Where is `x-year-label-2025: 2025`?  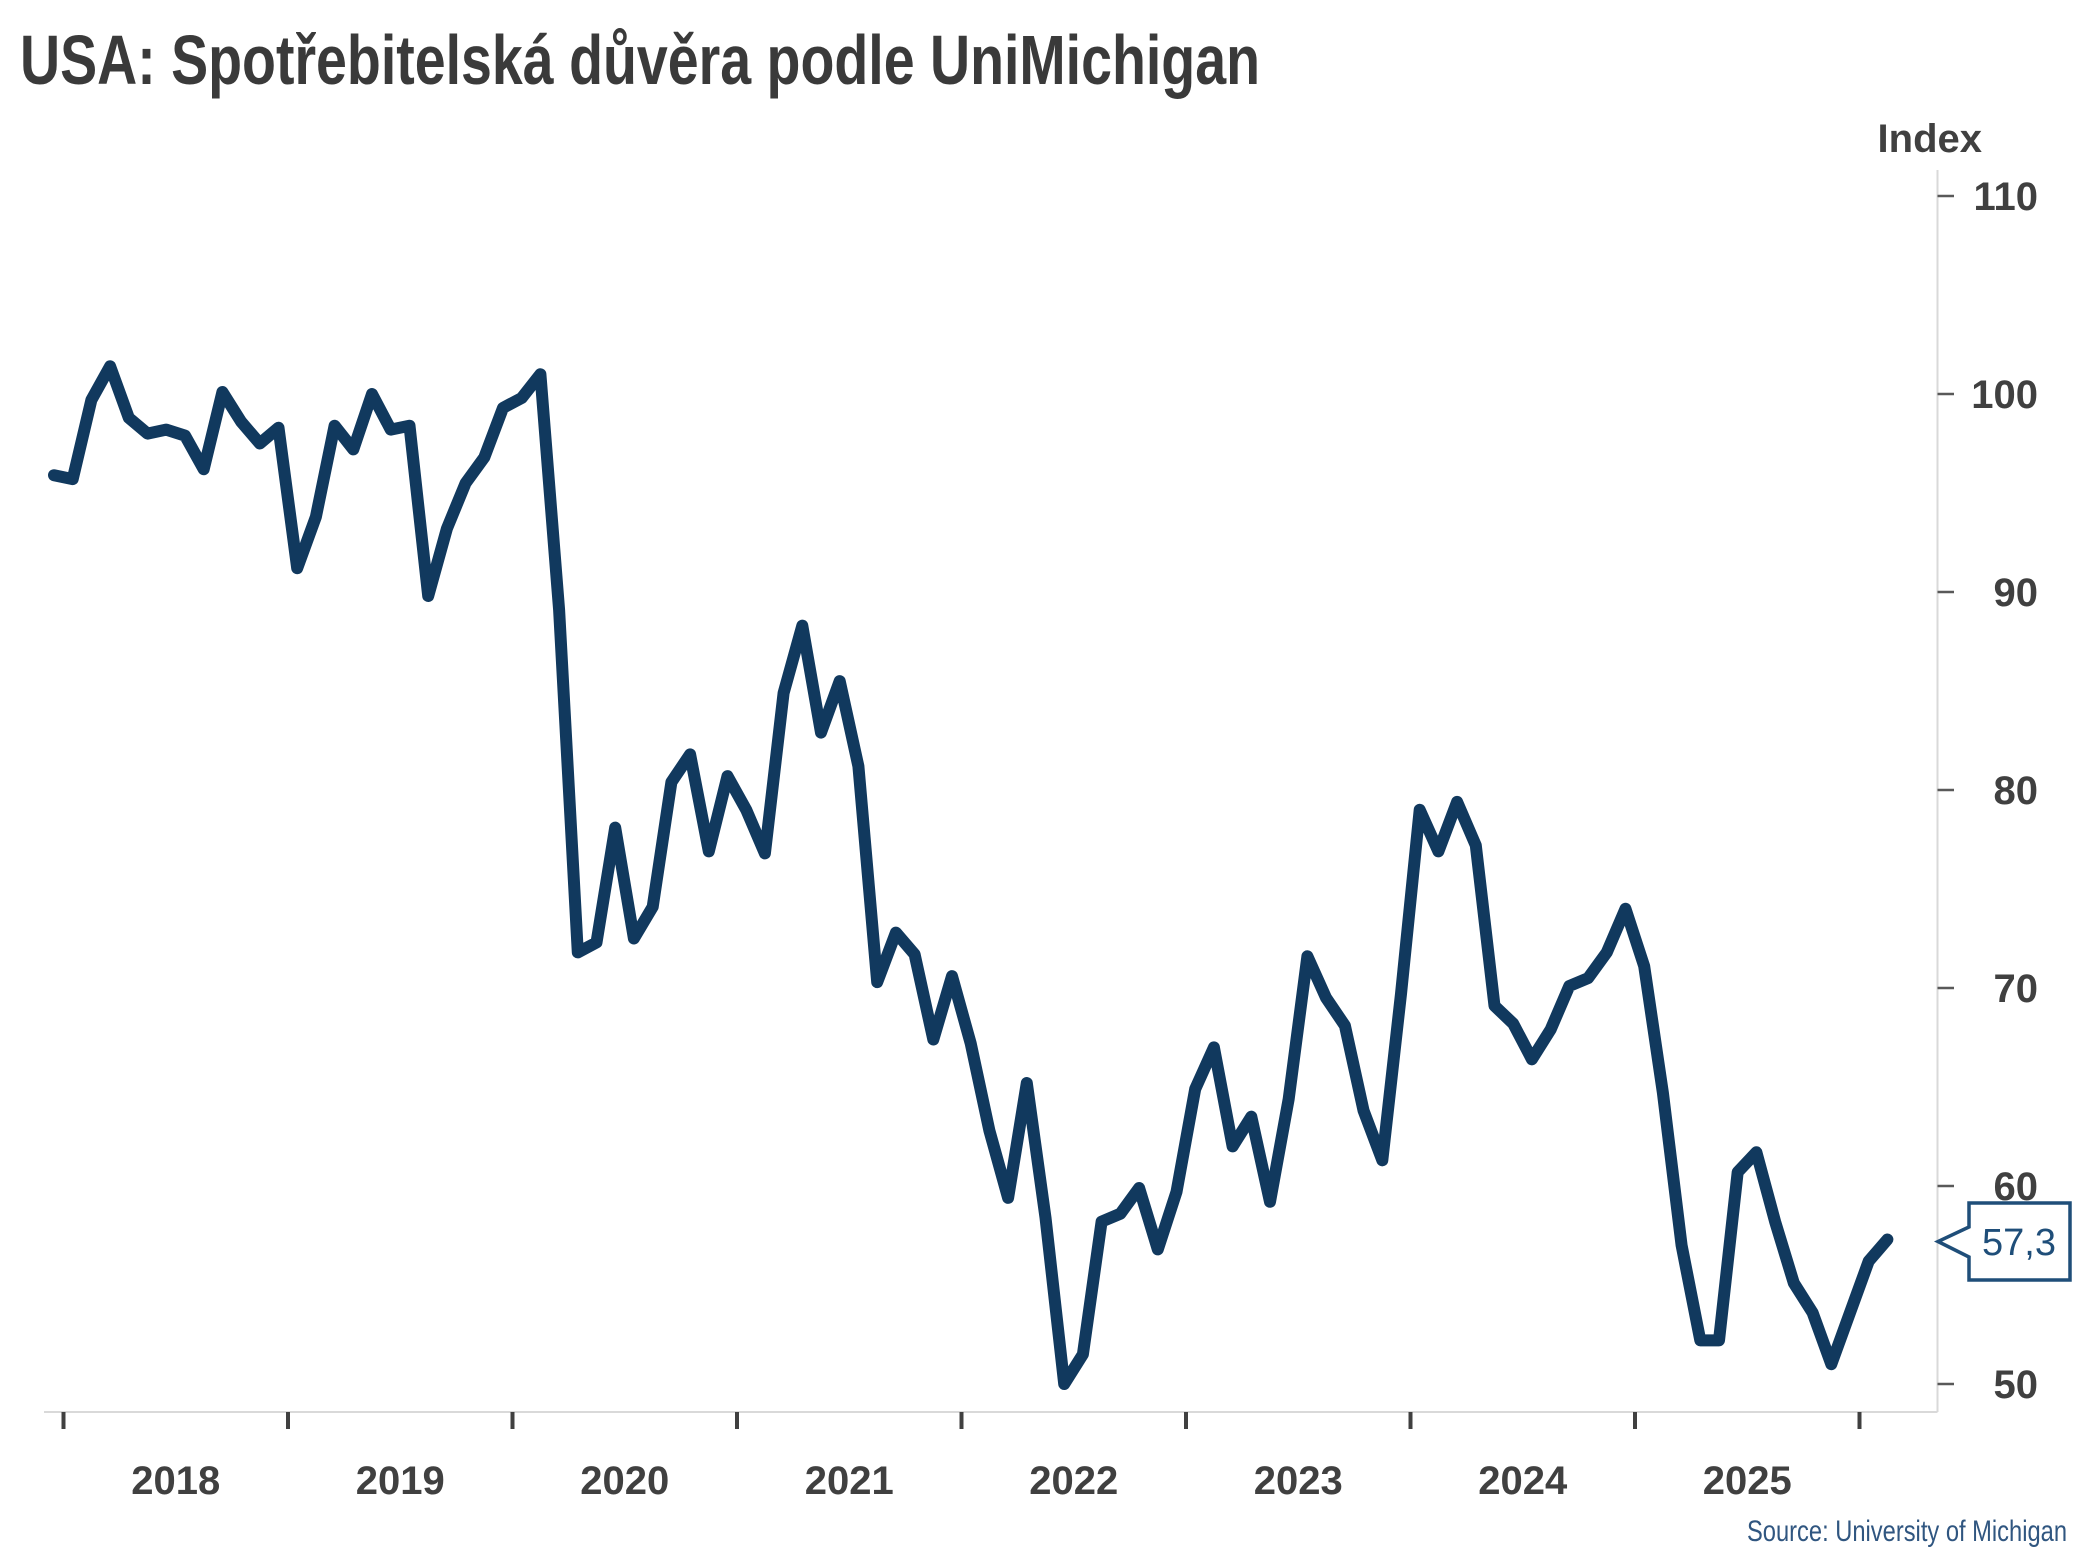 x-year-label-2025: 2025 is located at coordinates (1747, 1481).